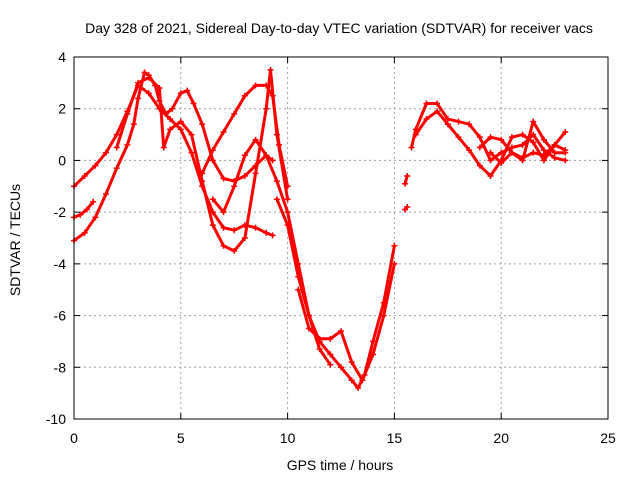  Describe the element at coordinates (60, 212) in the screenshot. I see `y-tick-label: -2` at that location.